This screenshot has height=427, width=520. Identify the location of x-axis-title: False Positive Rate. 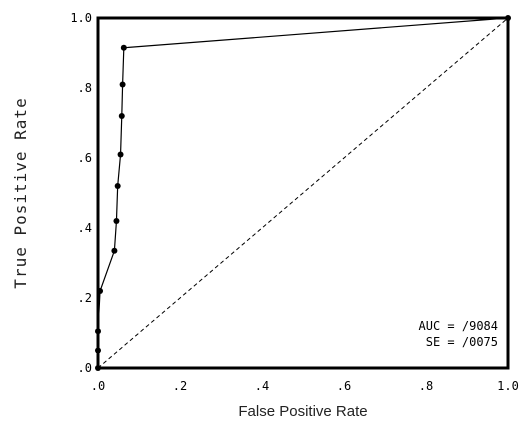
(302, 411).